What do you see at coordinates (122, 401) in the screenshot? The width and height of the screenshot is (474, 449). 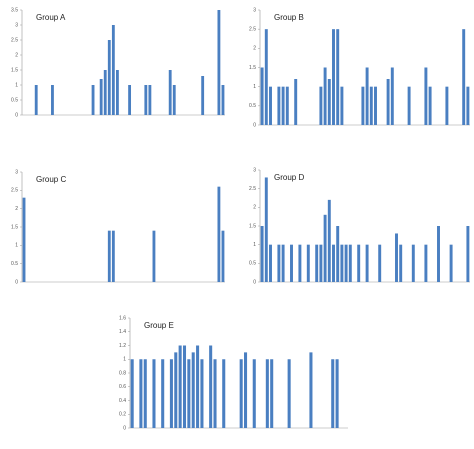 I see `y-tick-label: 0.4` at bounding box center [122, 401].